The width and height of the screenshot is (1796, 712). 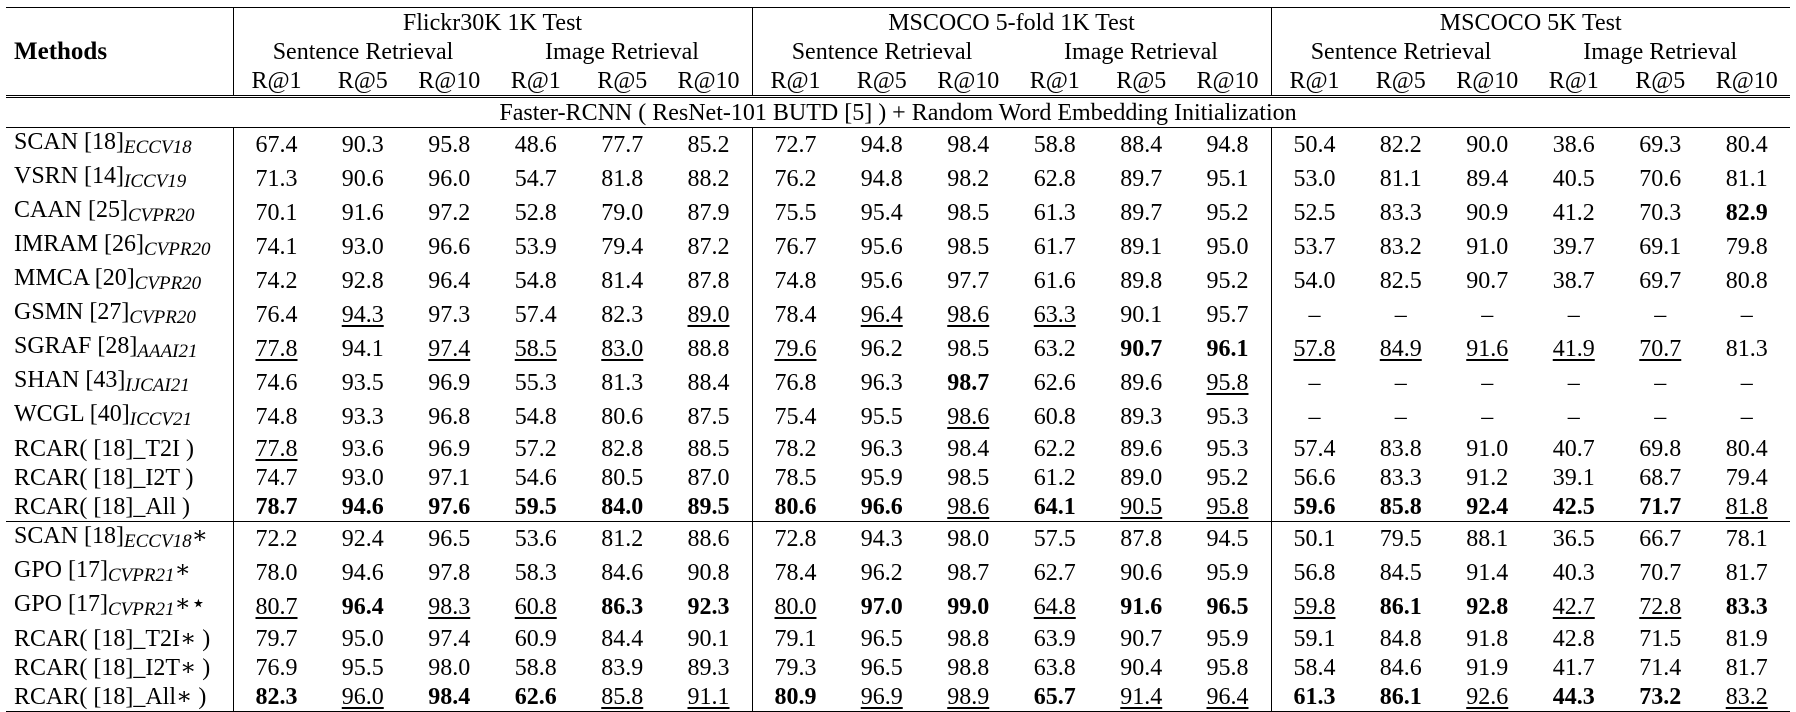 I want to click on value: 69.1, so click(x=1660, y=247).